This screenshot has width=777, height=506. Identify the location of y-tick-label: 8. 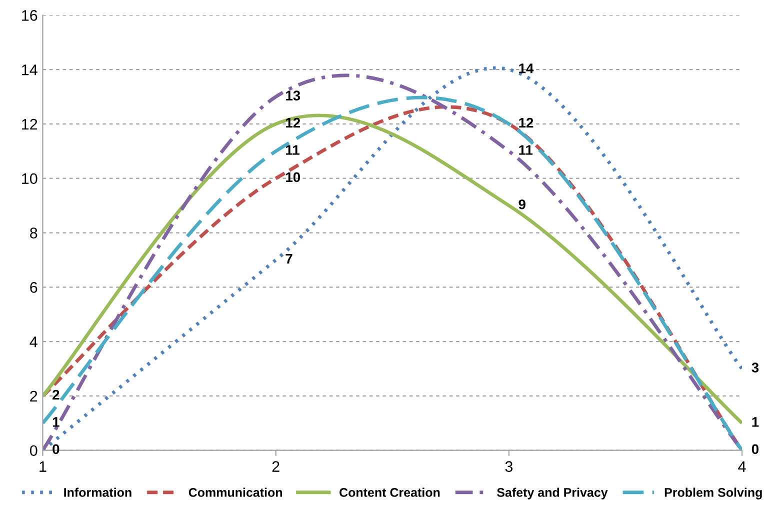
(34, 233).